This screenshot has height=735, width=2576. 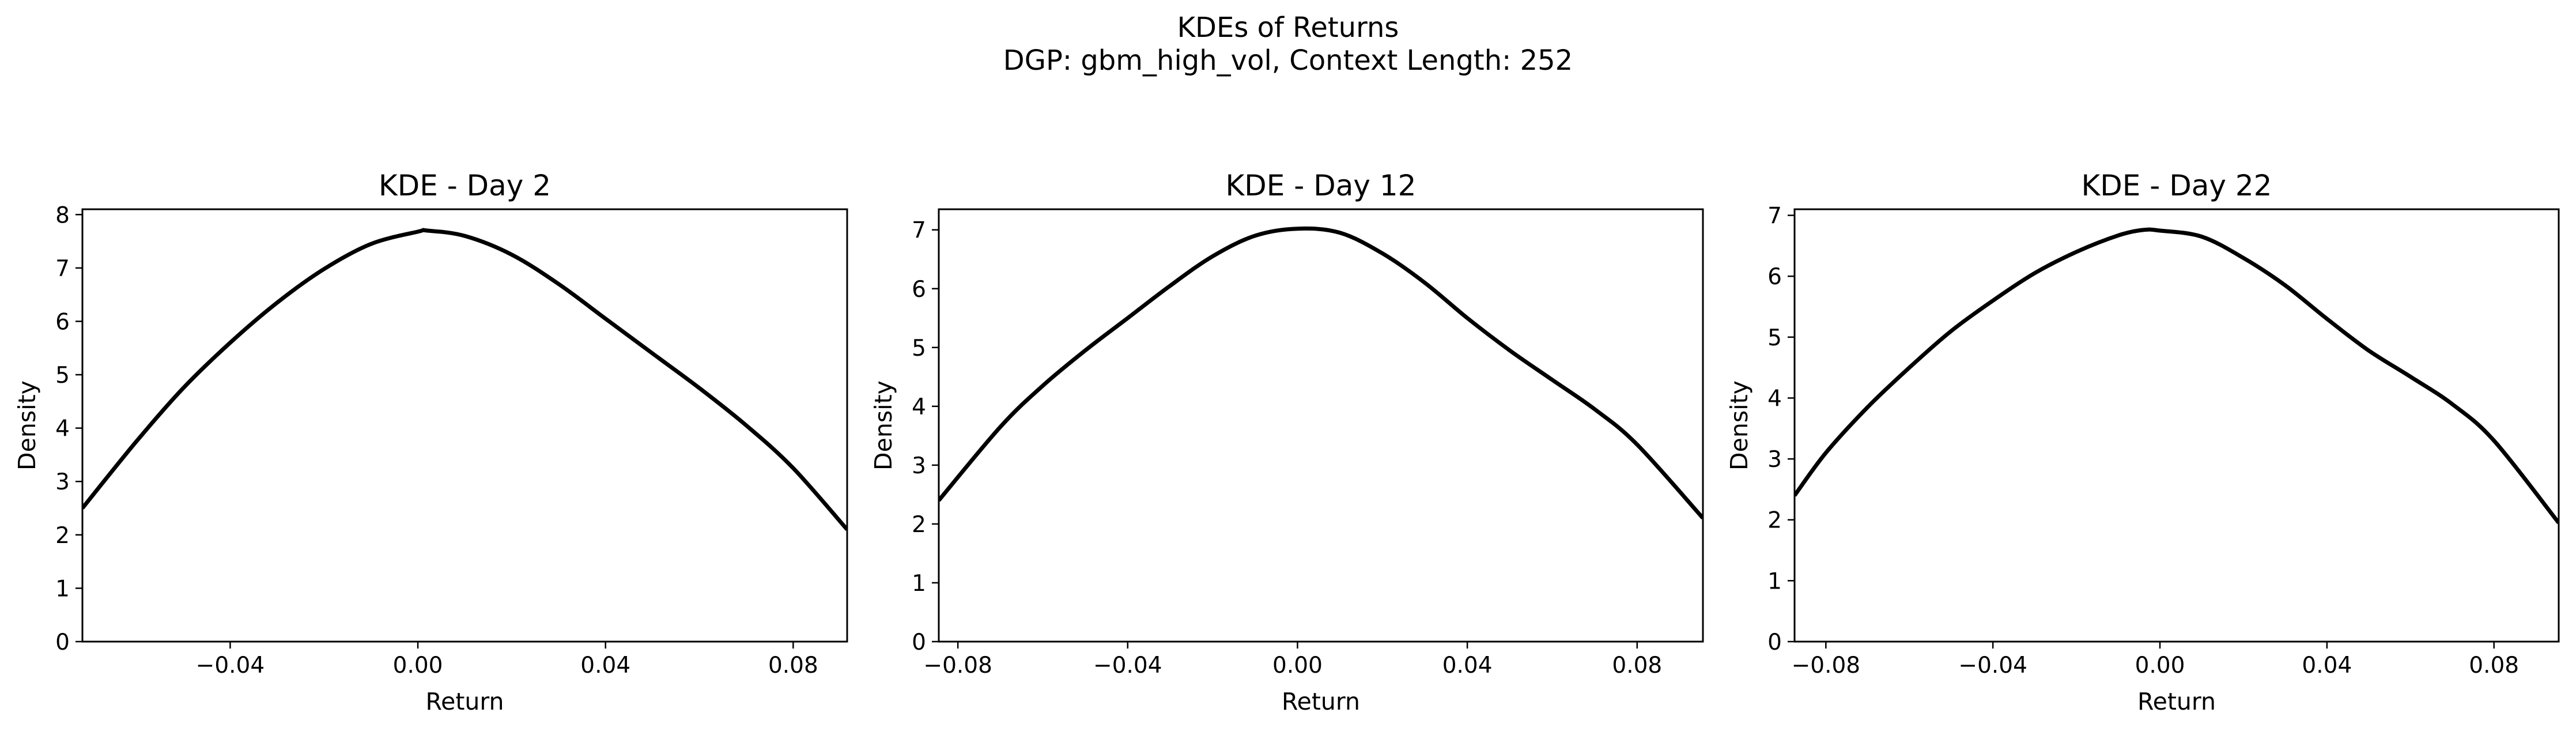 I want to click on y-tick-label: 8, so click(x=62, y=215).